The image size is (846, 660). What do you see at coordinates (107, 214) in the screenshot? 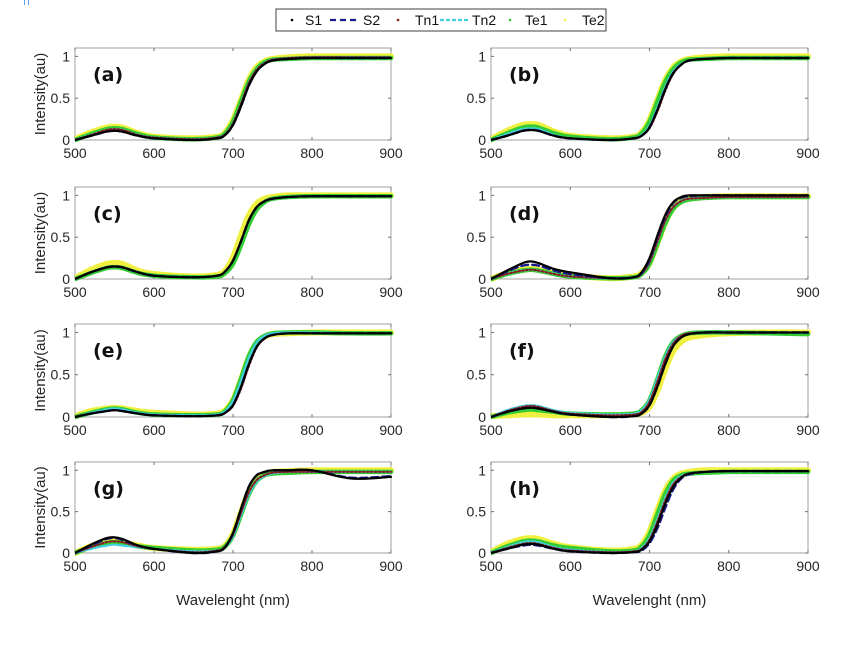
I see `panel-label: (c)` at bounding box center [107, 214].